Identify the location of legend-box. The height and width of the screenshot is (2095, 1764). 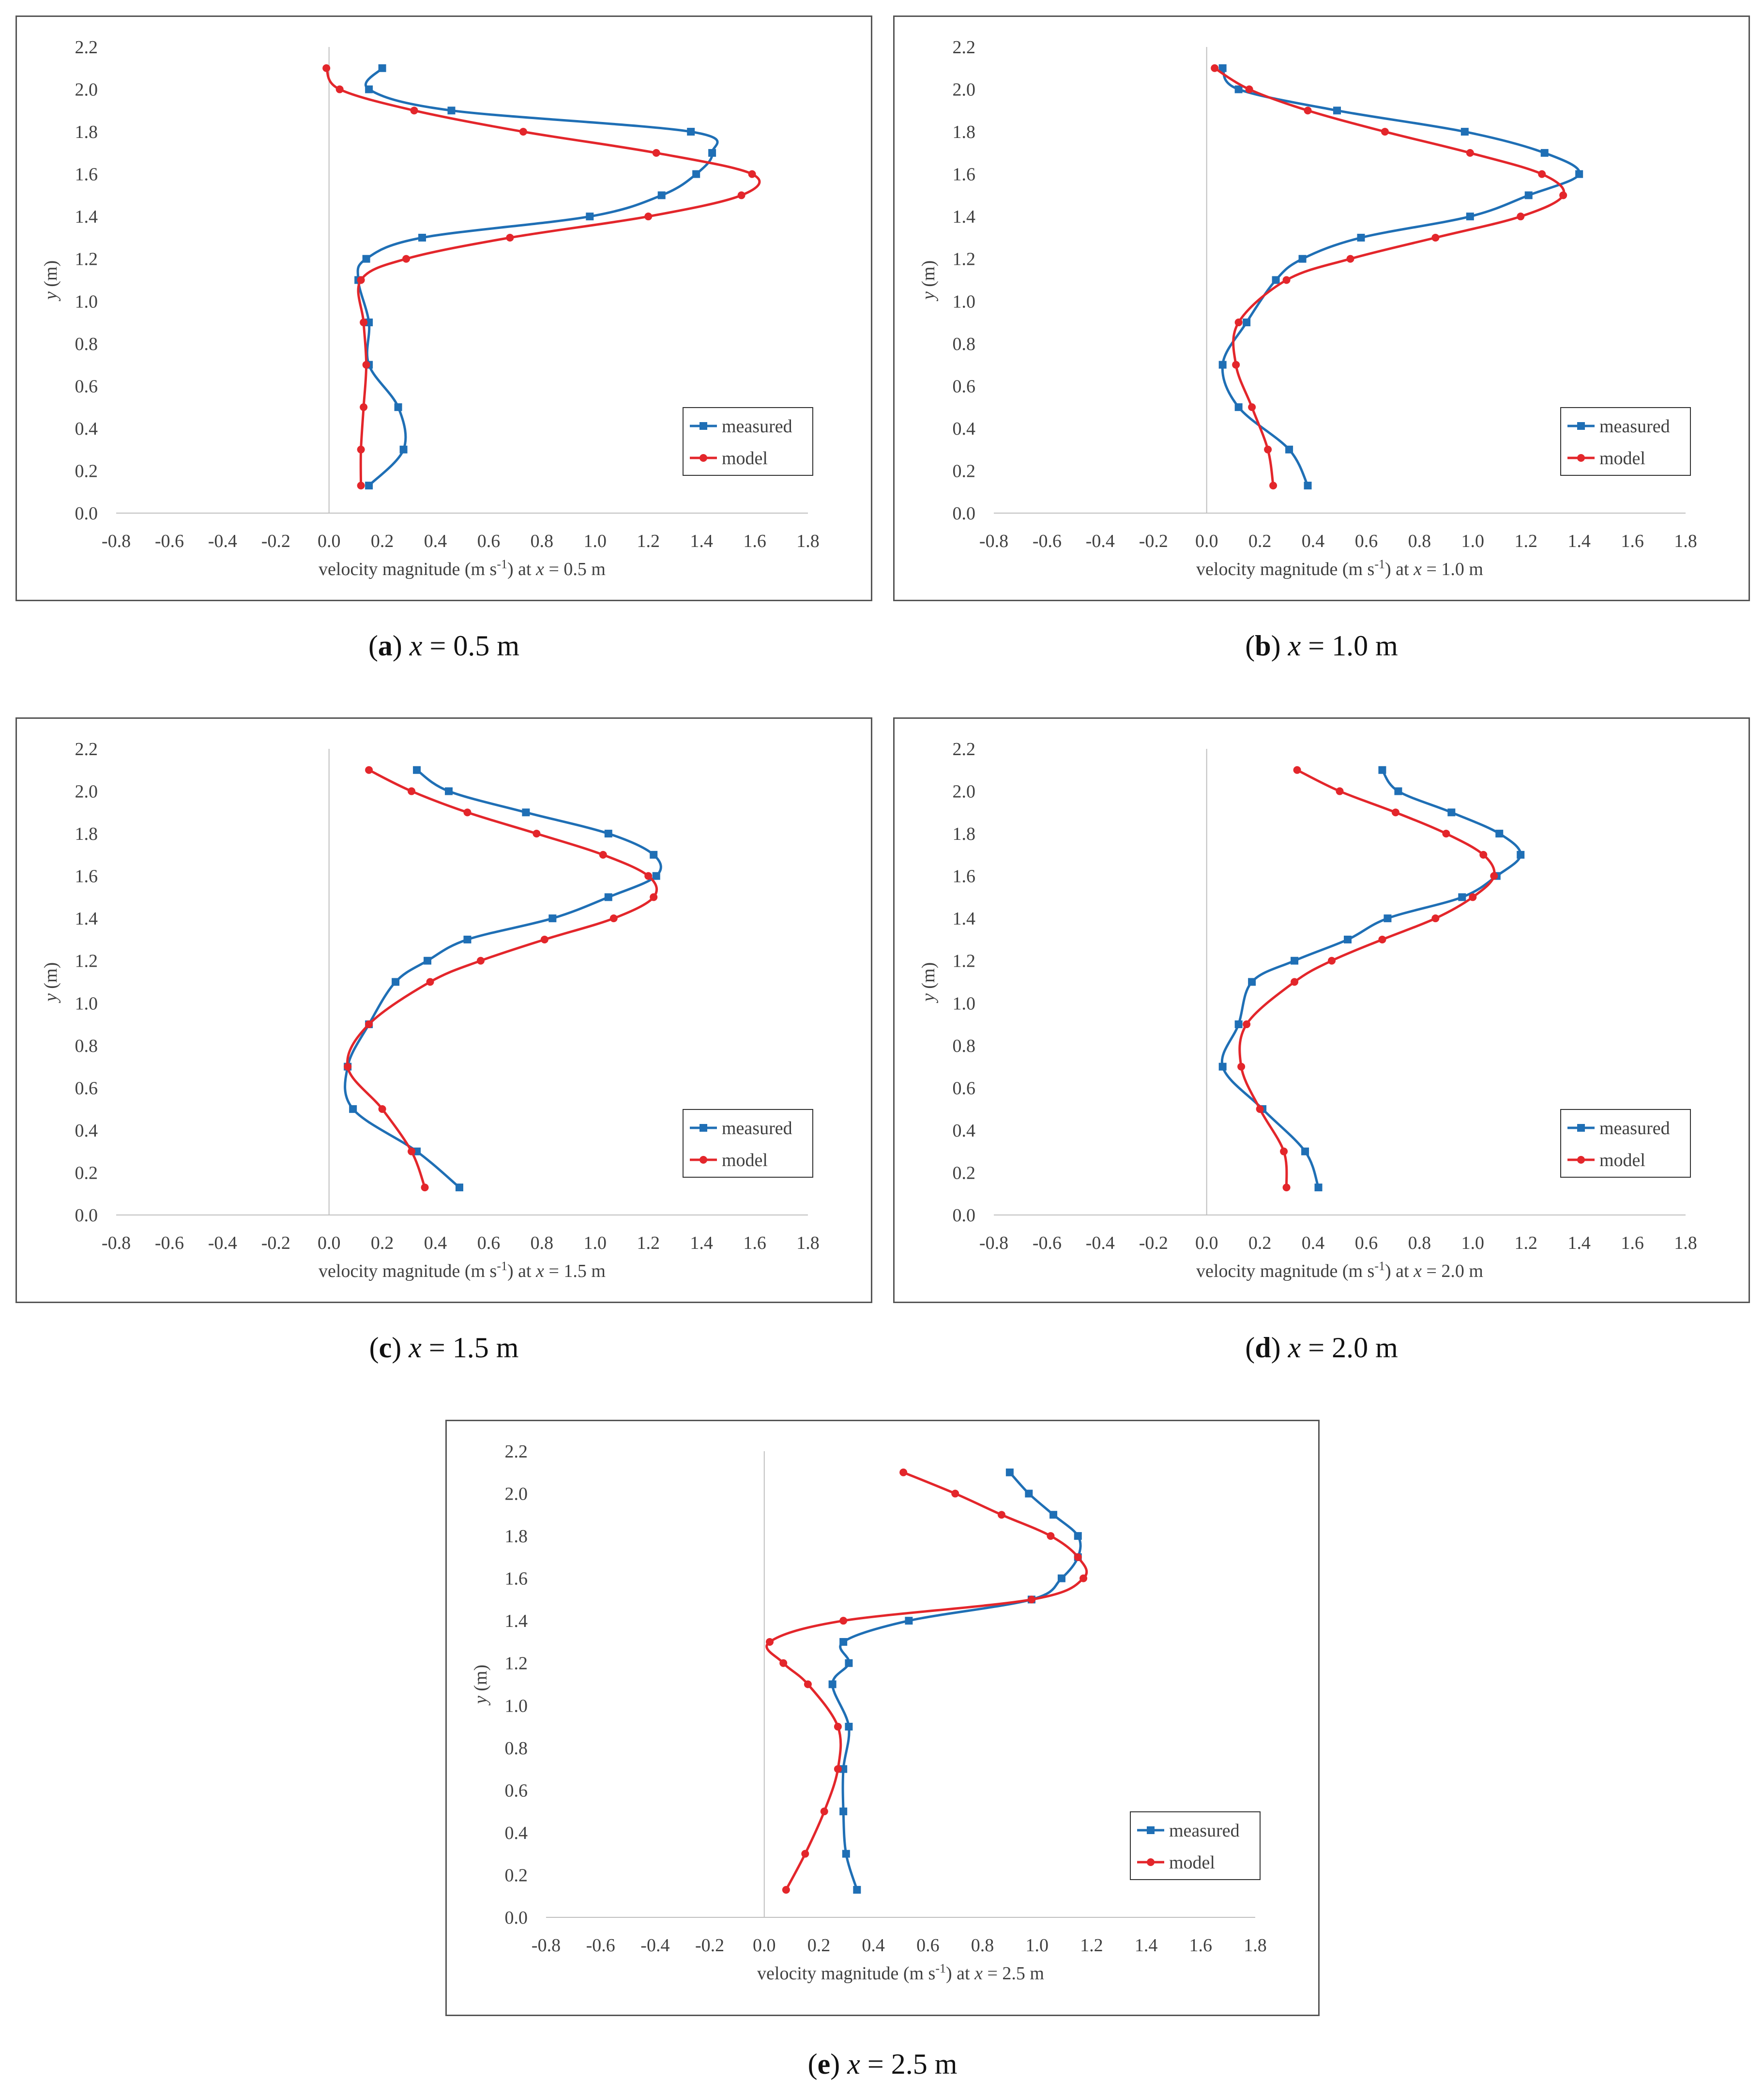
(1625, 1143).